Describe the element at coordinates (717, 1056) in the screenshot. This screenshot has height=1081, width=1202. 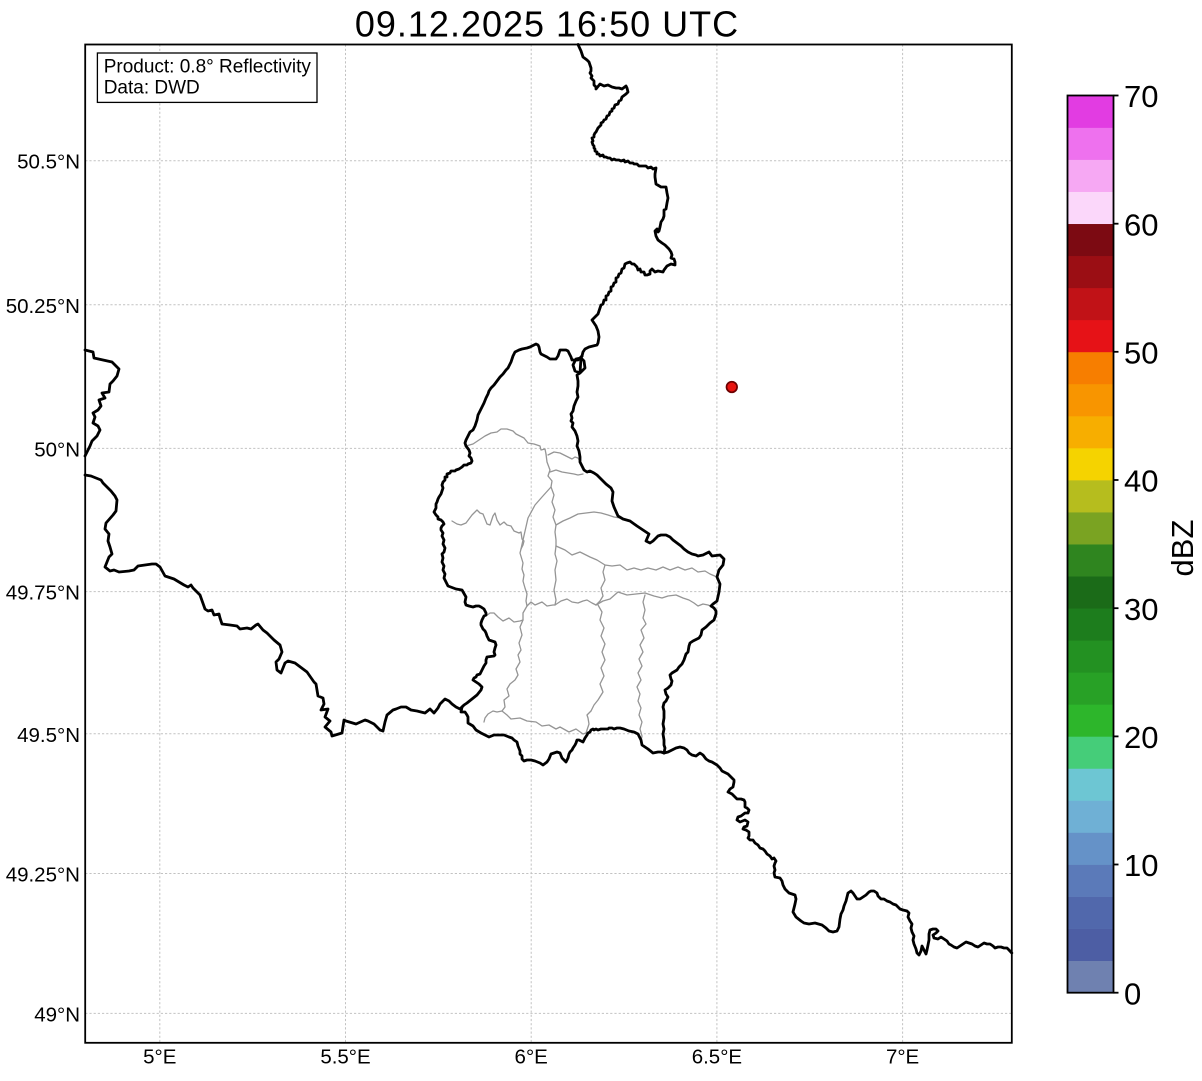
I see `svg-text: 6.5°E` at that location.